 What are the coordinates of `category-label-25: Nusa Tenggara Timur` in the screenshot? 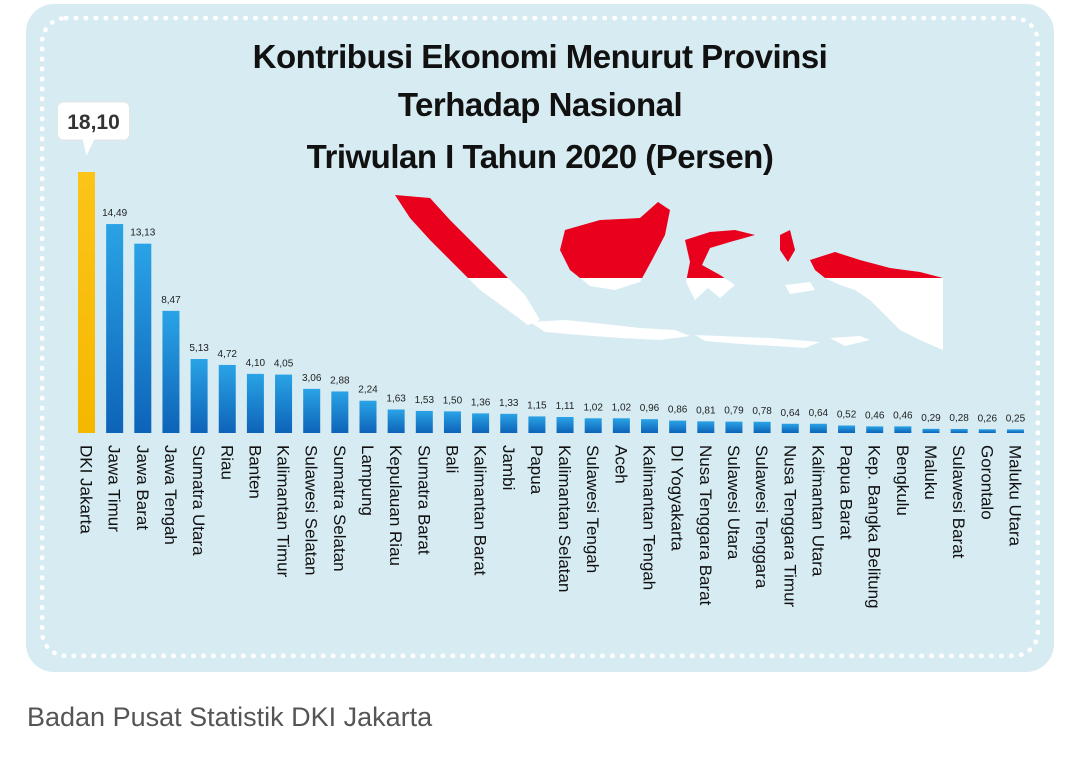 It's located at (789, 526).